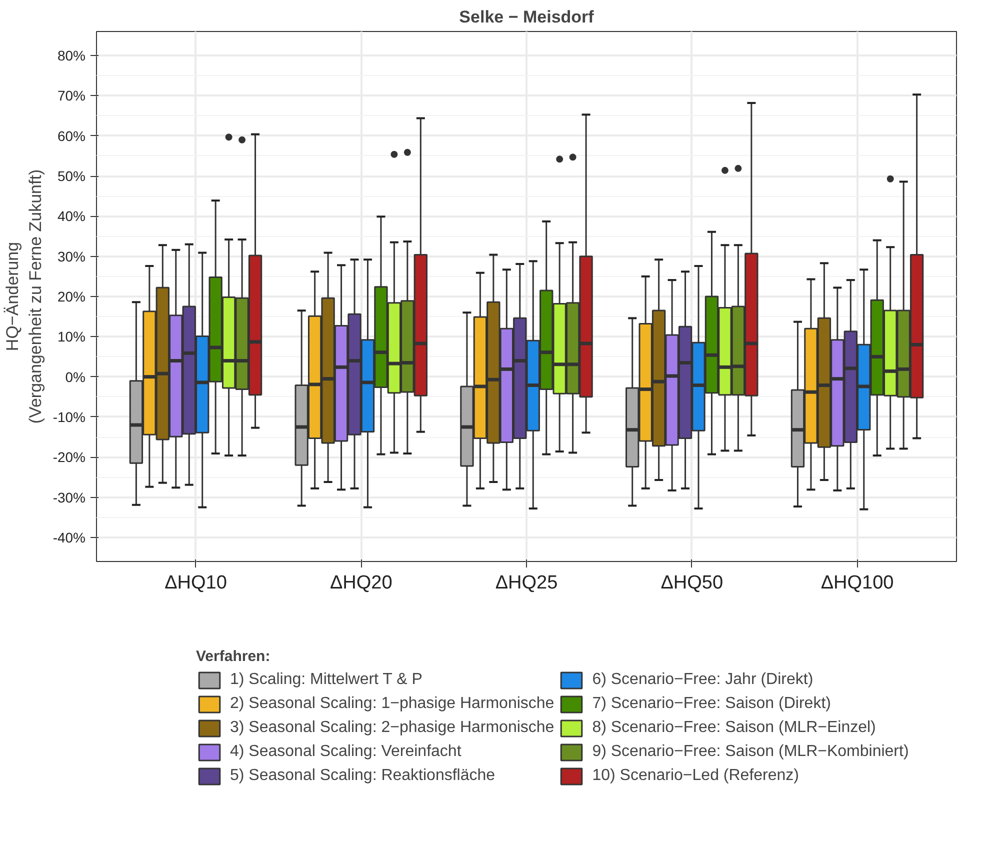 The width and height of the screenshot is (994, 861). What do you see at coordinates (69, 416) in the screenshot?
I see `y-tick-label: -10%` at bounding box center [69, 416].